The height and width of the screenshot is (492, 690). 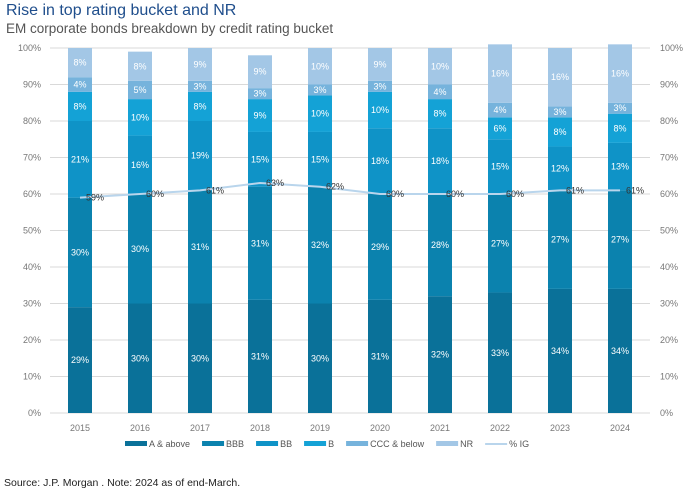 What do you see at coordinates (260, 428) in the screenshot?
I see `x-tick-label: 2018` at bounding box center [260, 428].